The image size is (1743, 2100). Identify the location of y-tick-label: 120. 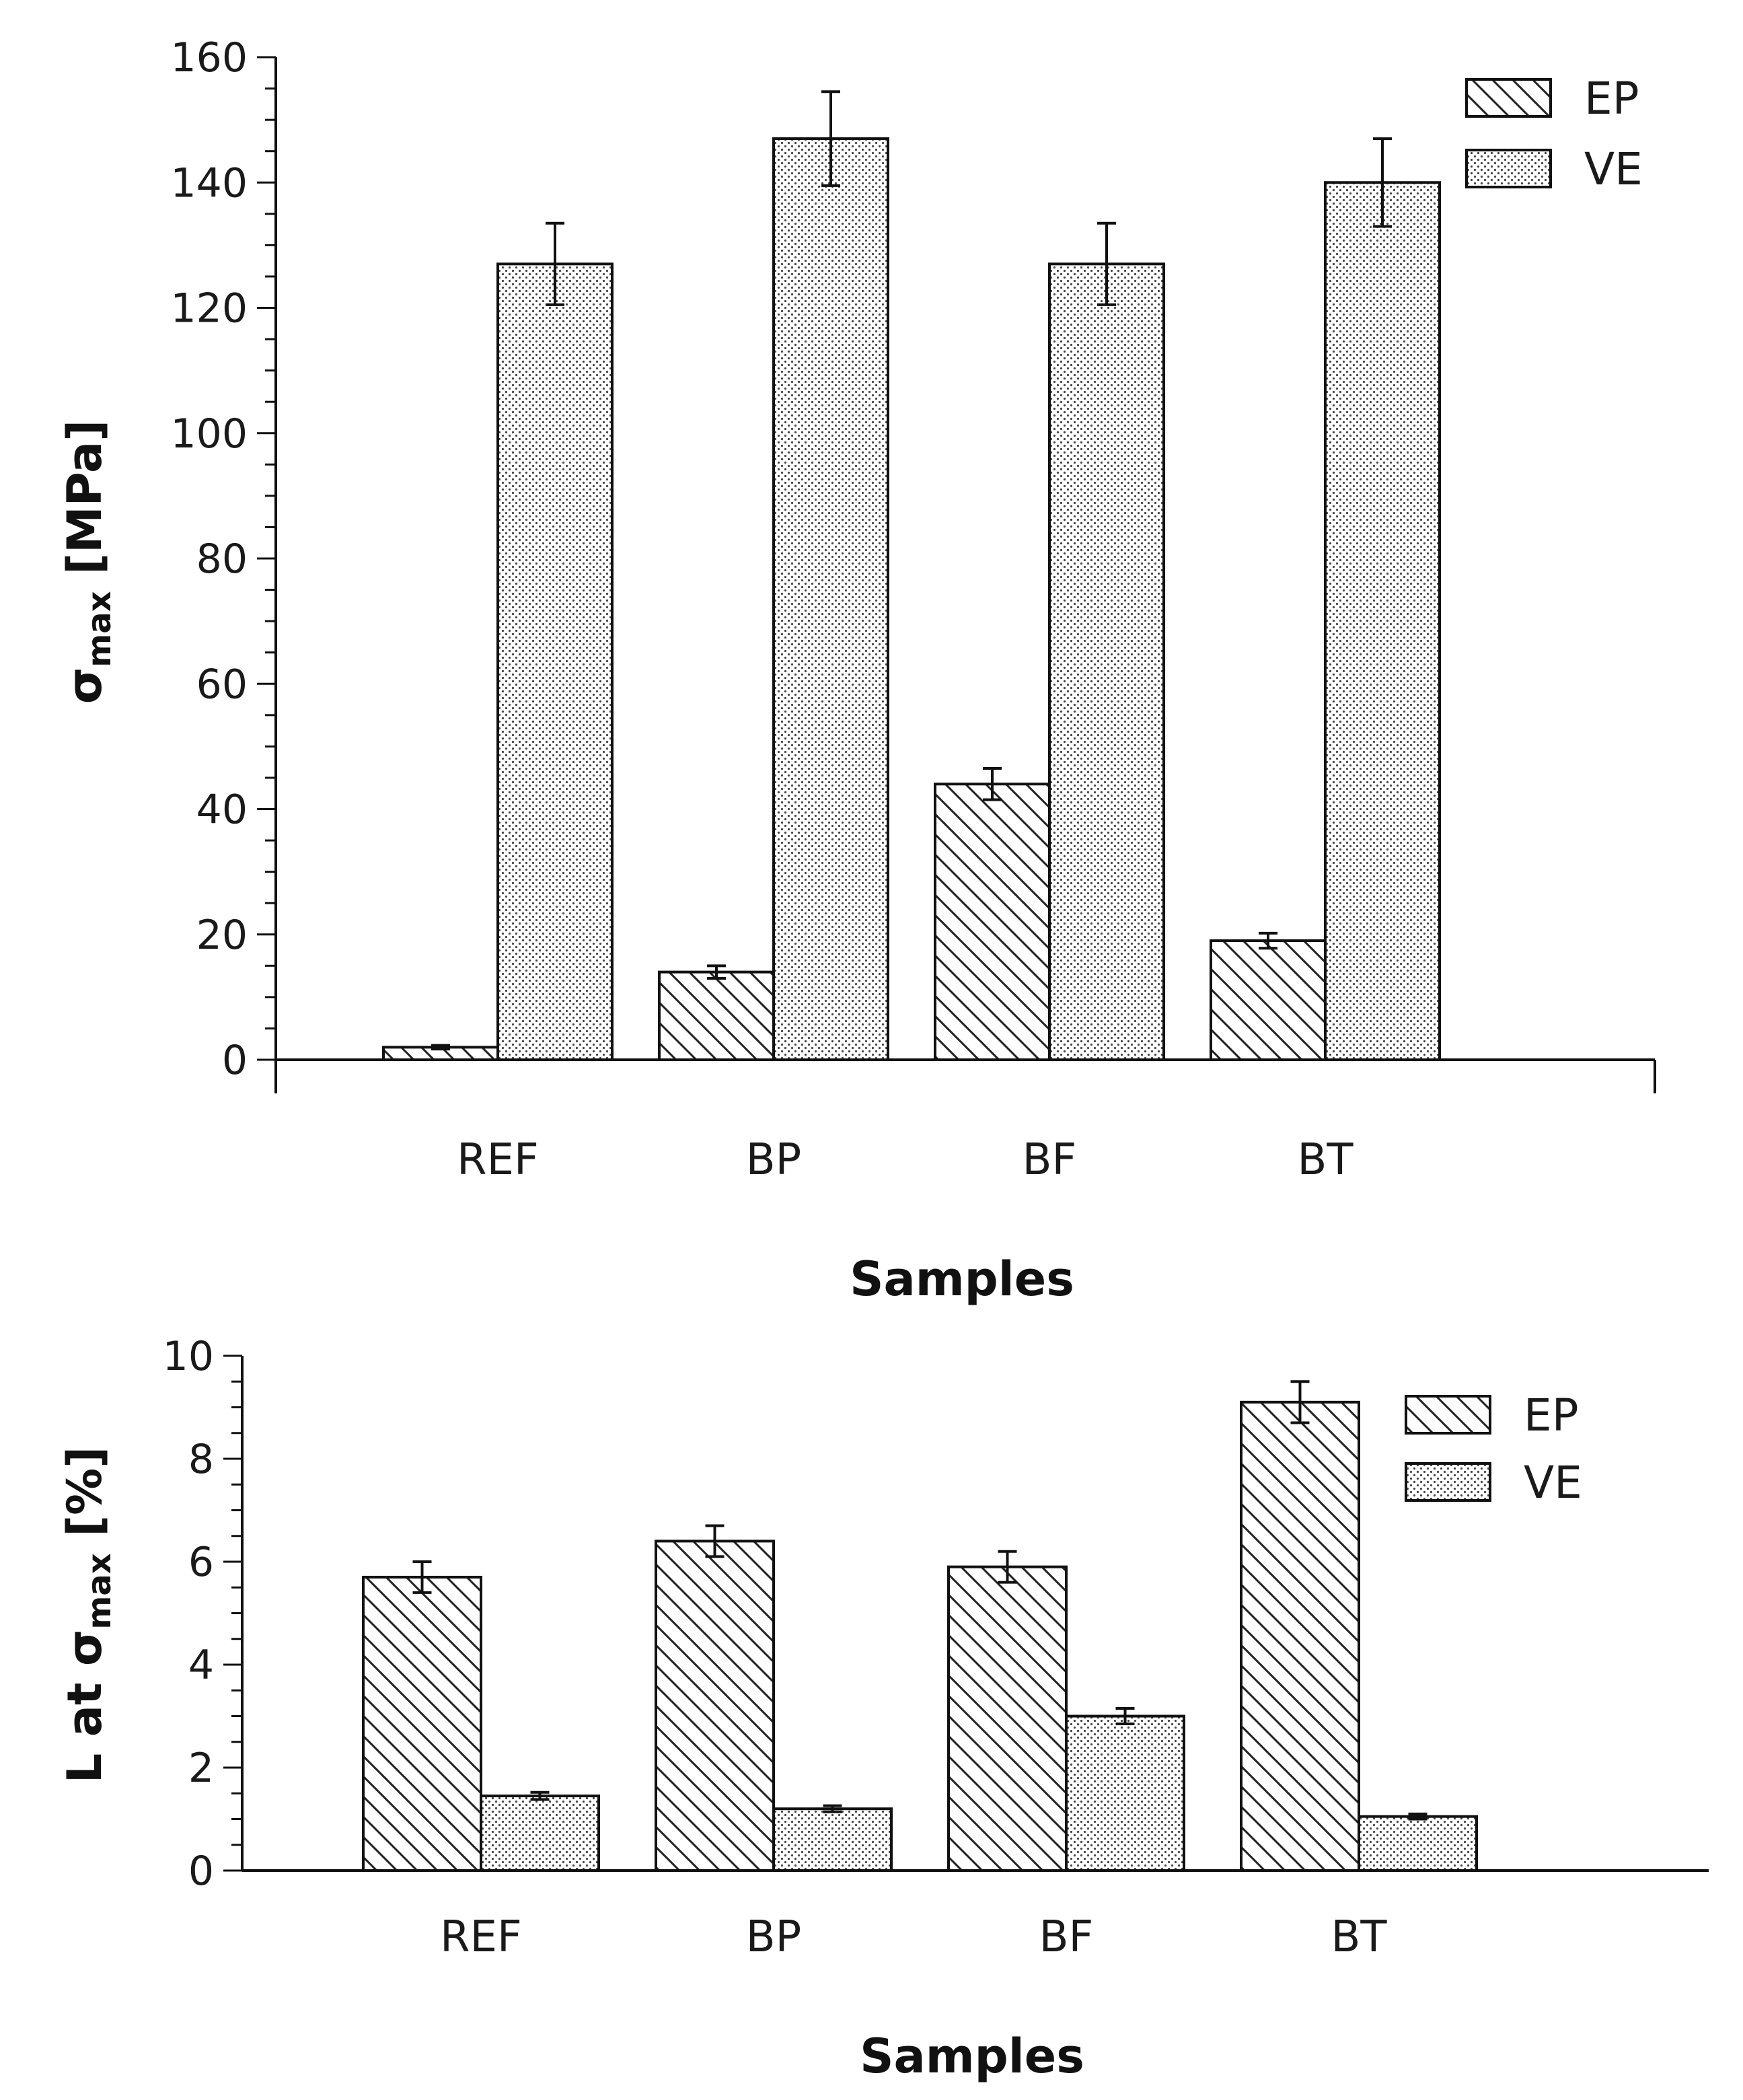
(209, 308).